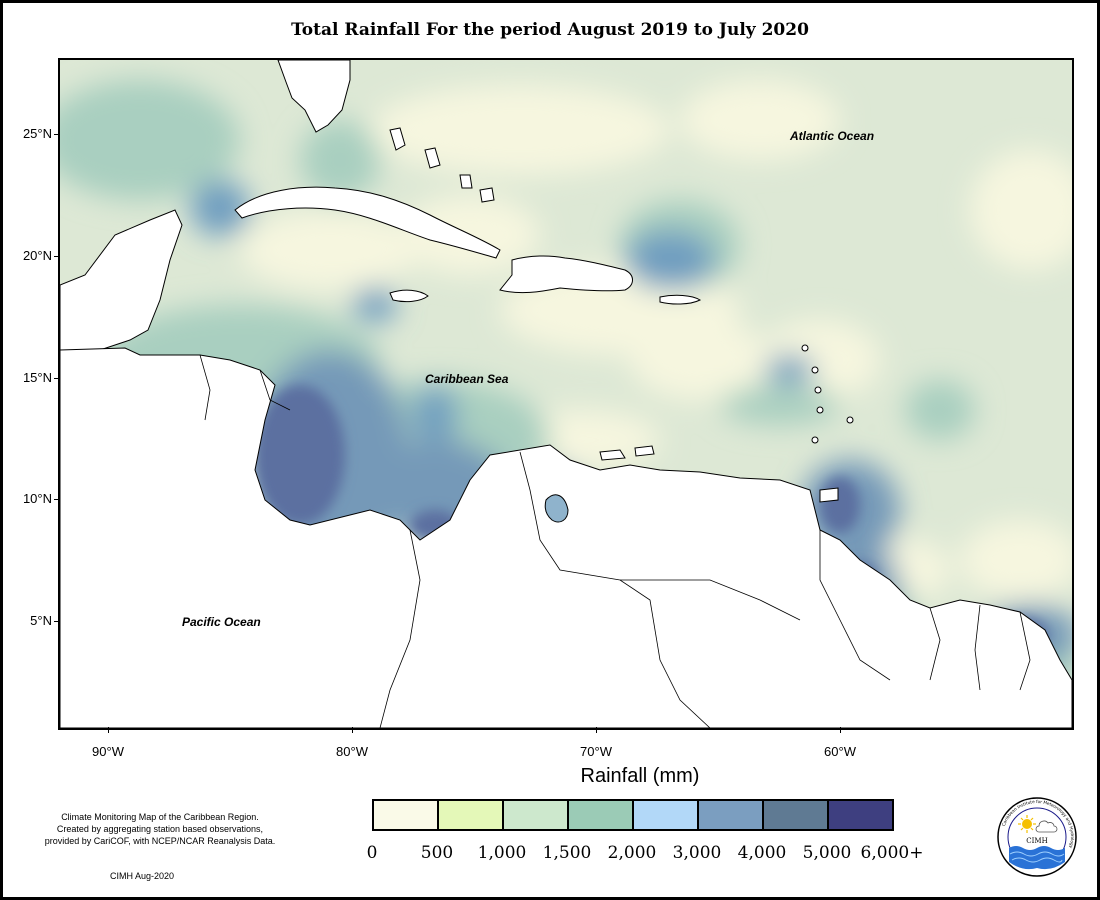  I want to click on cuba-landmass, so click(367, 222).